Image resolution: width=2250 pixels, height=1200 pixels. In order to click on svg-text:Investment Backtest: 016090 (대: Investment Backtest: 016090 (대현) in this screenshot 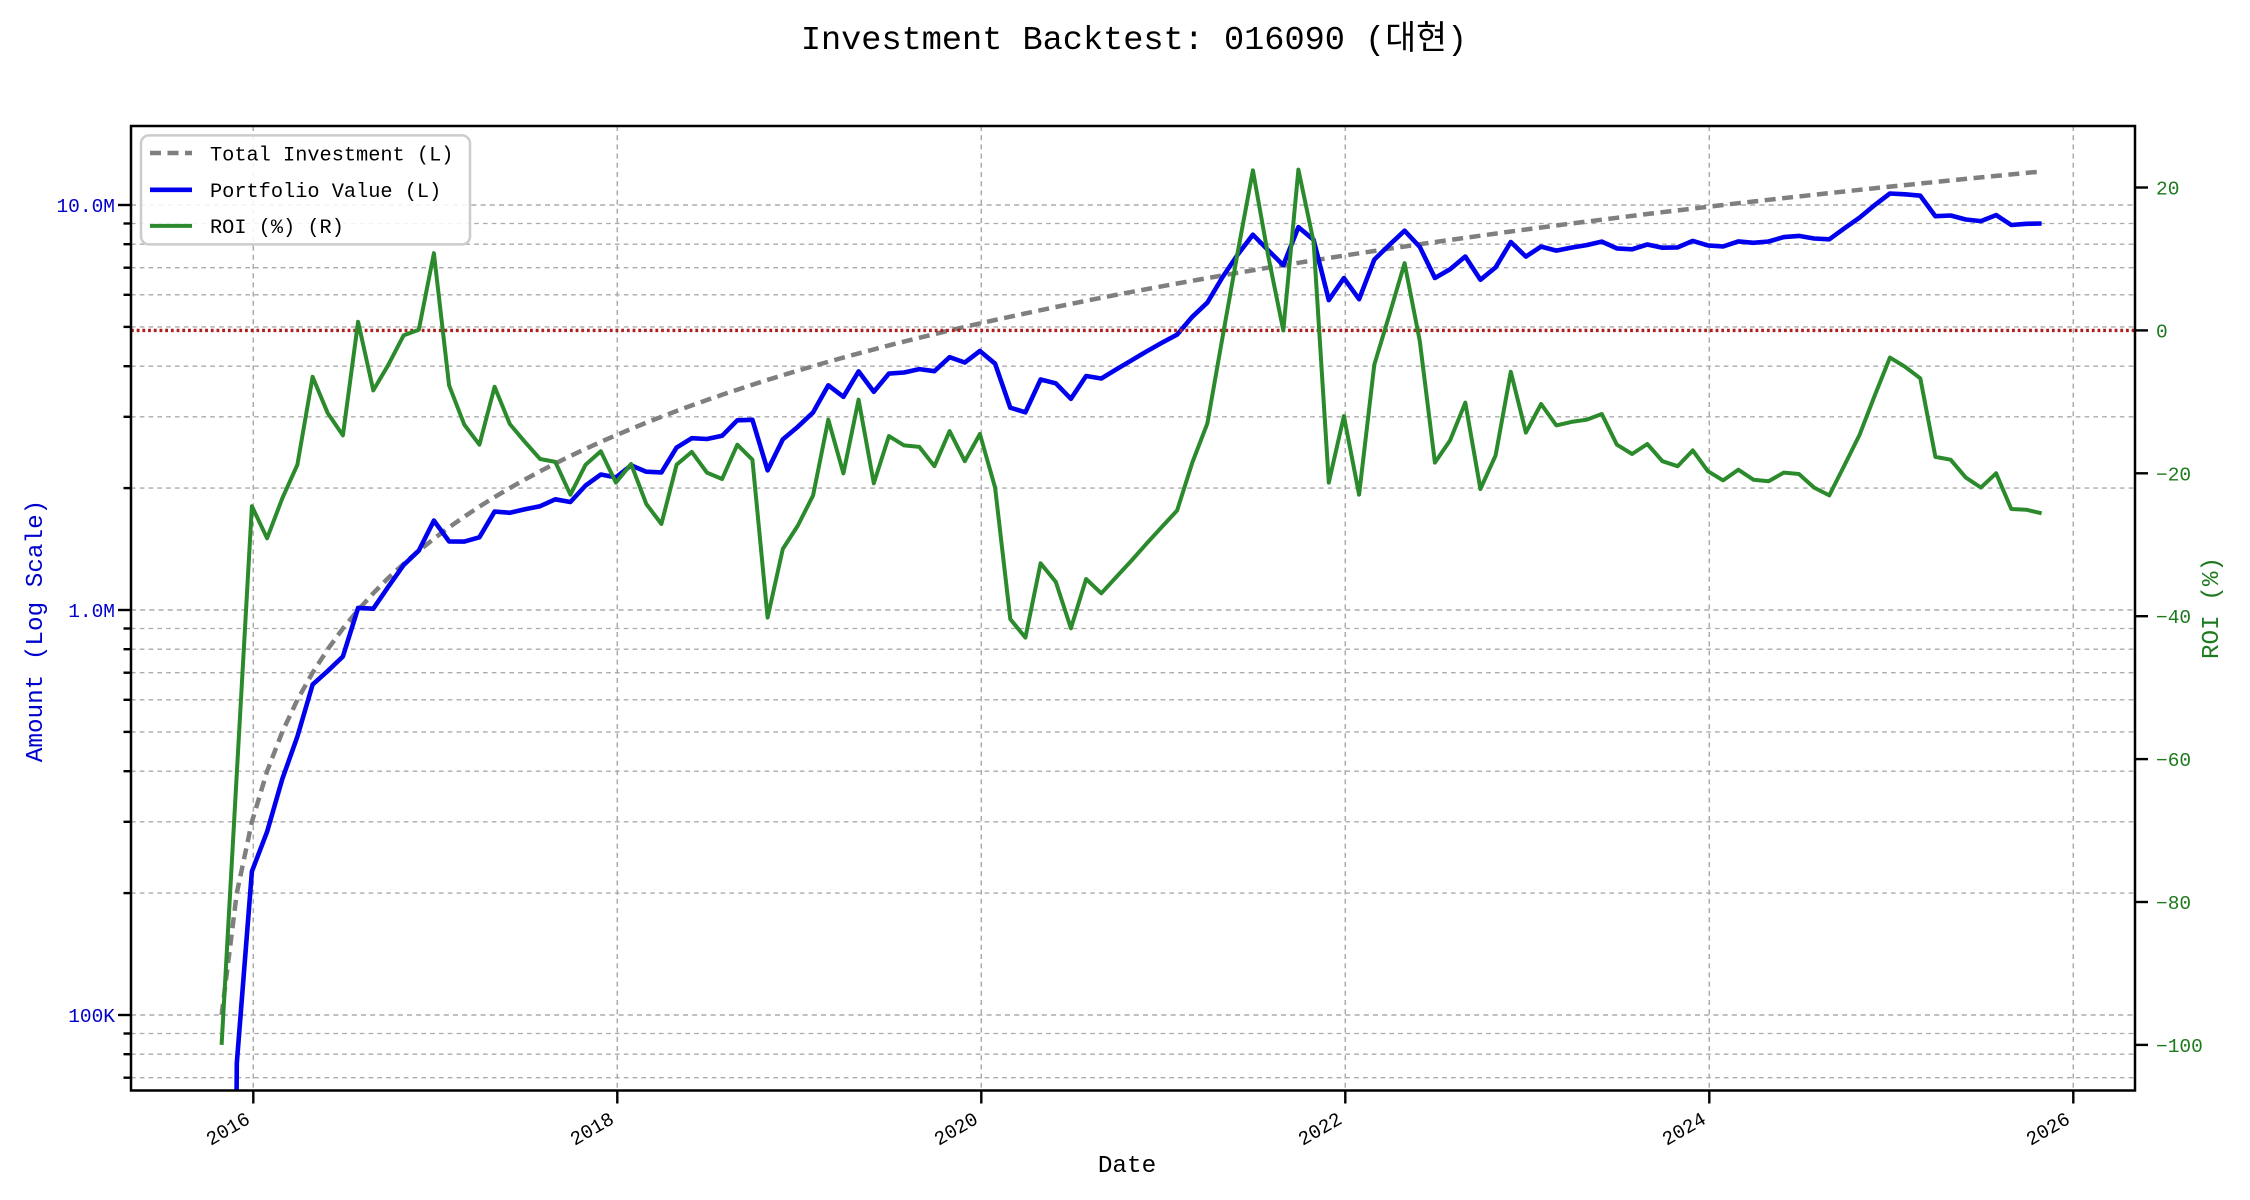, I will do `click(1134, 40)`.